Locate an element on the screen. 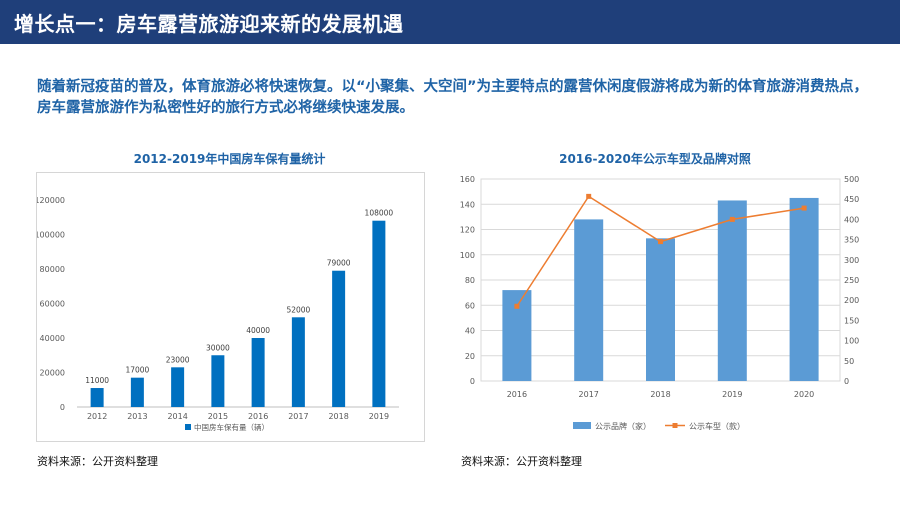 The width and height of the screenshot is (900, 506). x-tick-label: 2015 is located at coordinates (218, 416).